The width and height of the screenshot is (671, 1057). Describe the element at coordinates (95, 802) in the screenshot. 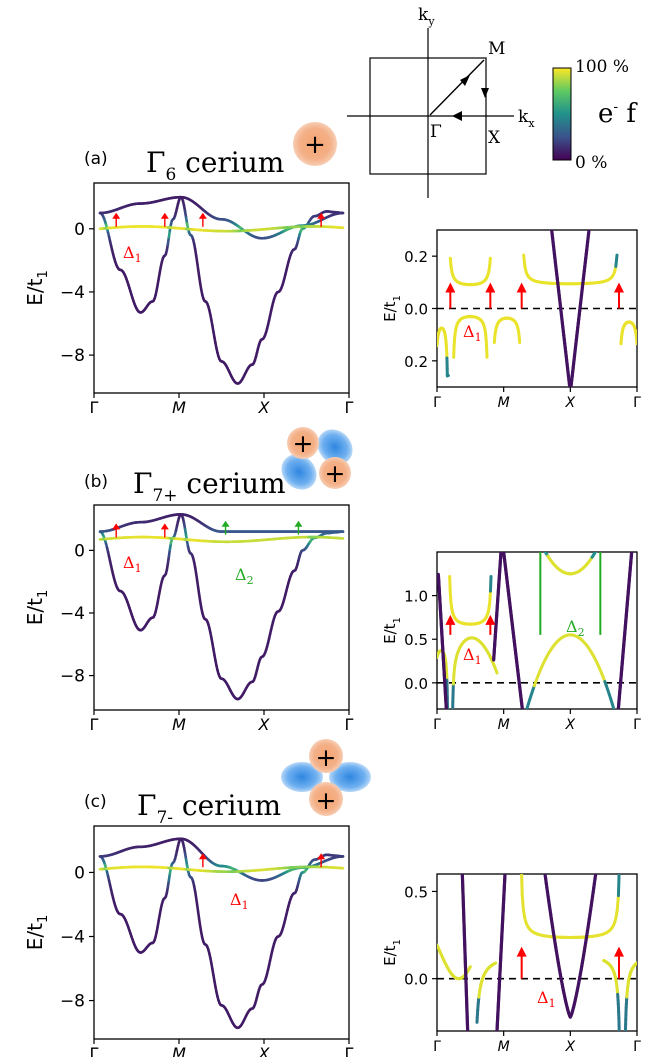

I see `panel-c-letter: (c)` at that location.